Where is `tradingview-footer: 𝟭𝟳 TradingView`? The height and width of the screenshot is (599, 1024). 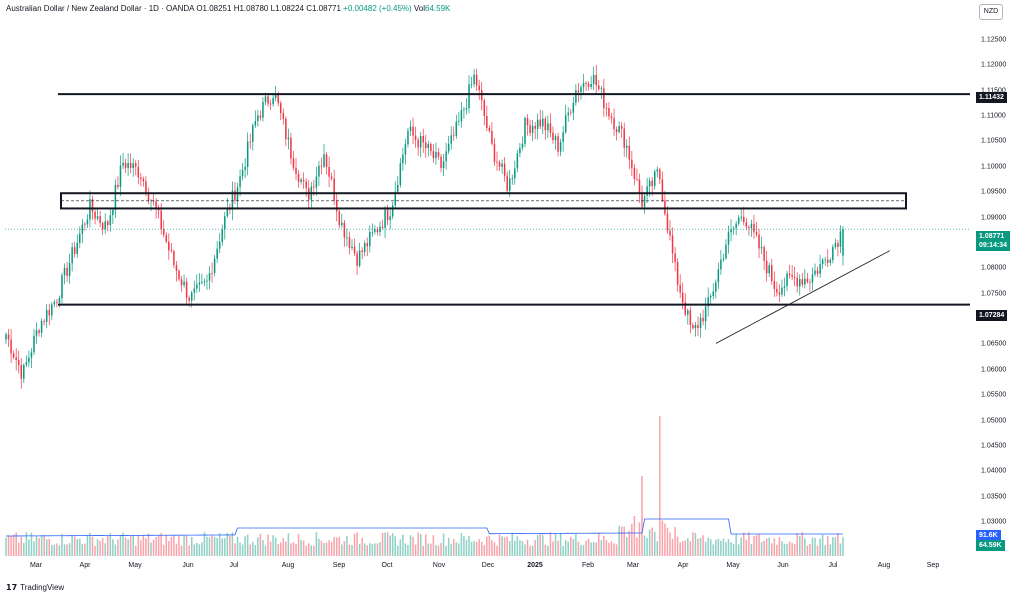 tradingview-footer: 𝟭𝟳 TradingView is located at coordinates (35, 587).